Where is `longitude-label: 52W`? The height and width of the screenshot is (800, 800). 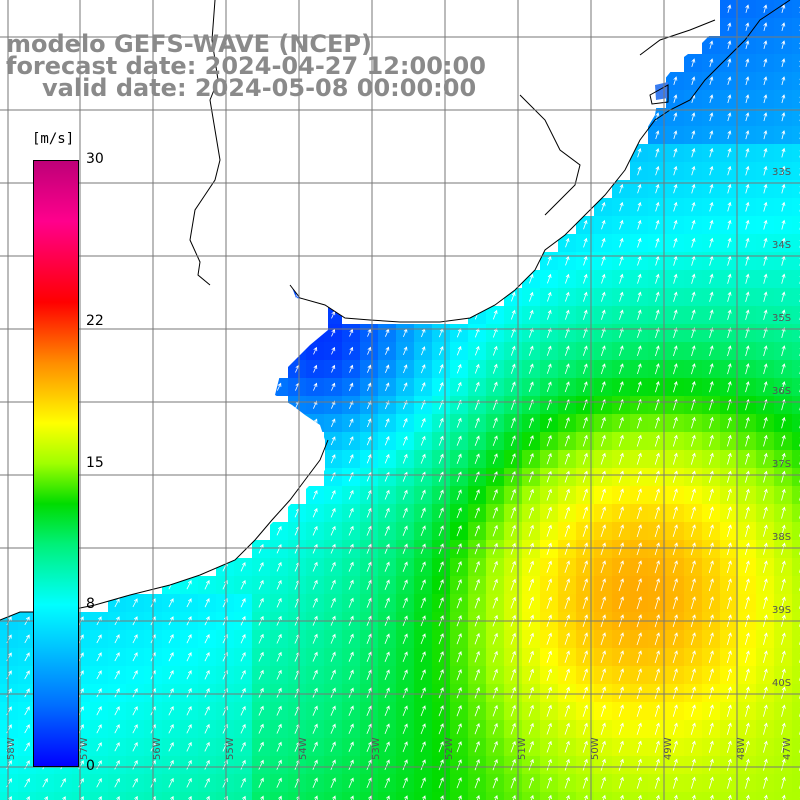
longitude-label: 52W is located at coordinates (449, 748).